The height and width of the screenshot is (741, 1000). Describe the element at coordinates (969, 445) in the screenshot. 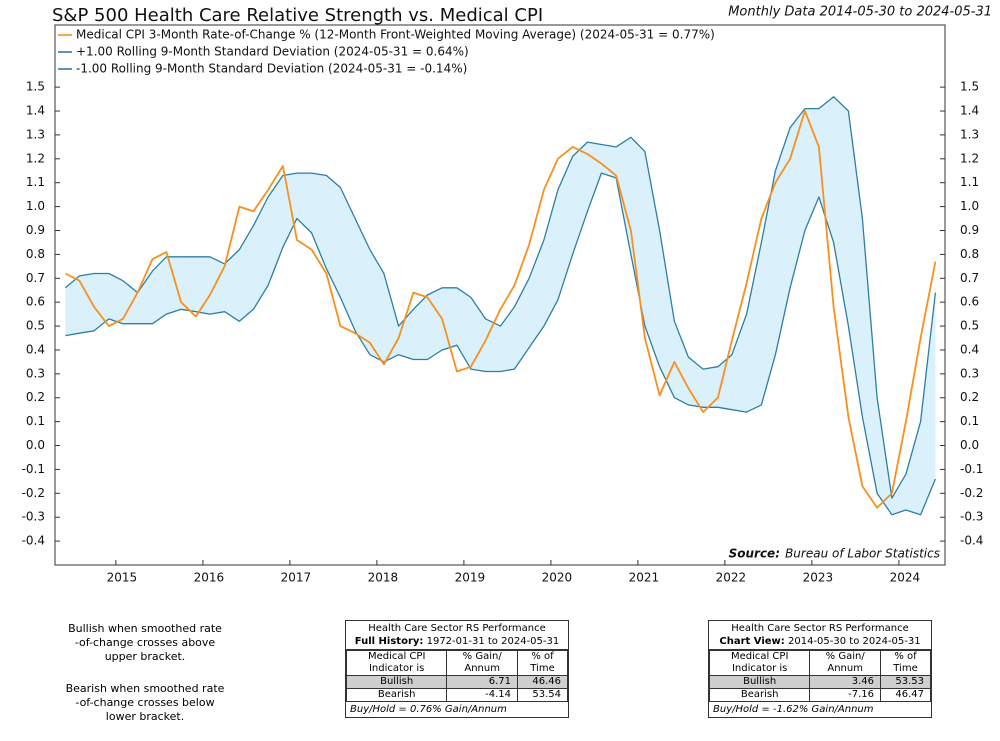

I see `y2-tick-label: 0.0` at that location.